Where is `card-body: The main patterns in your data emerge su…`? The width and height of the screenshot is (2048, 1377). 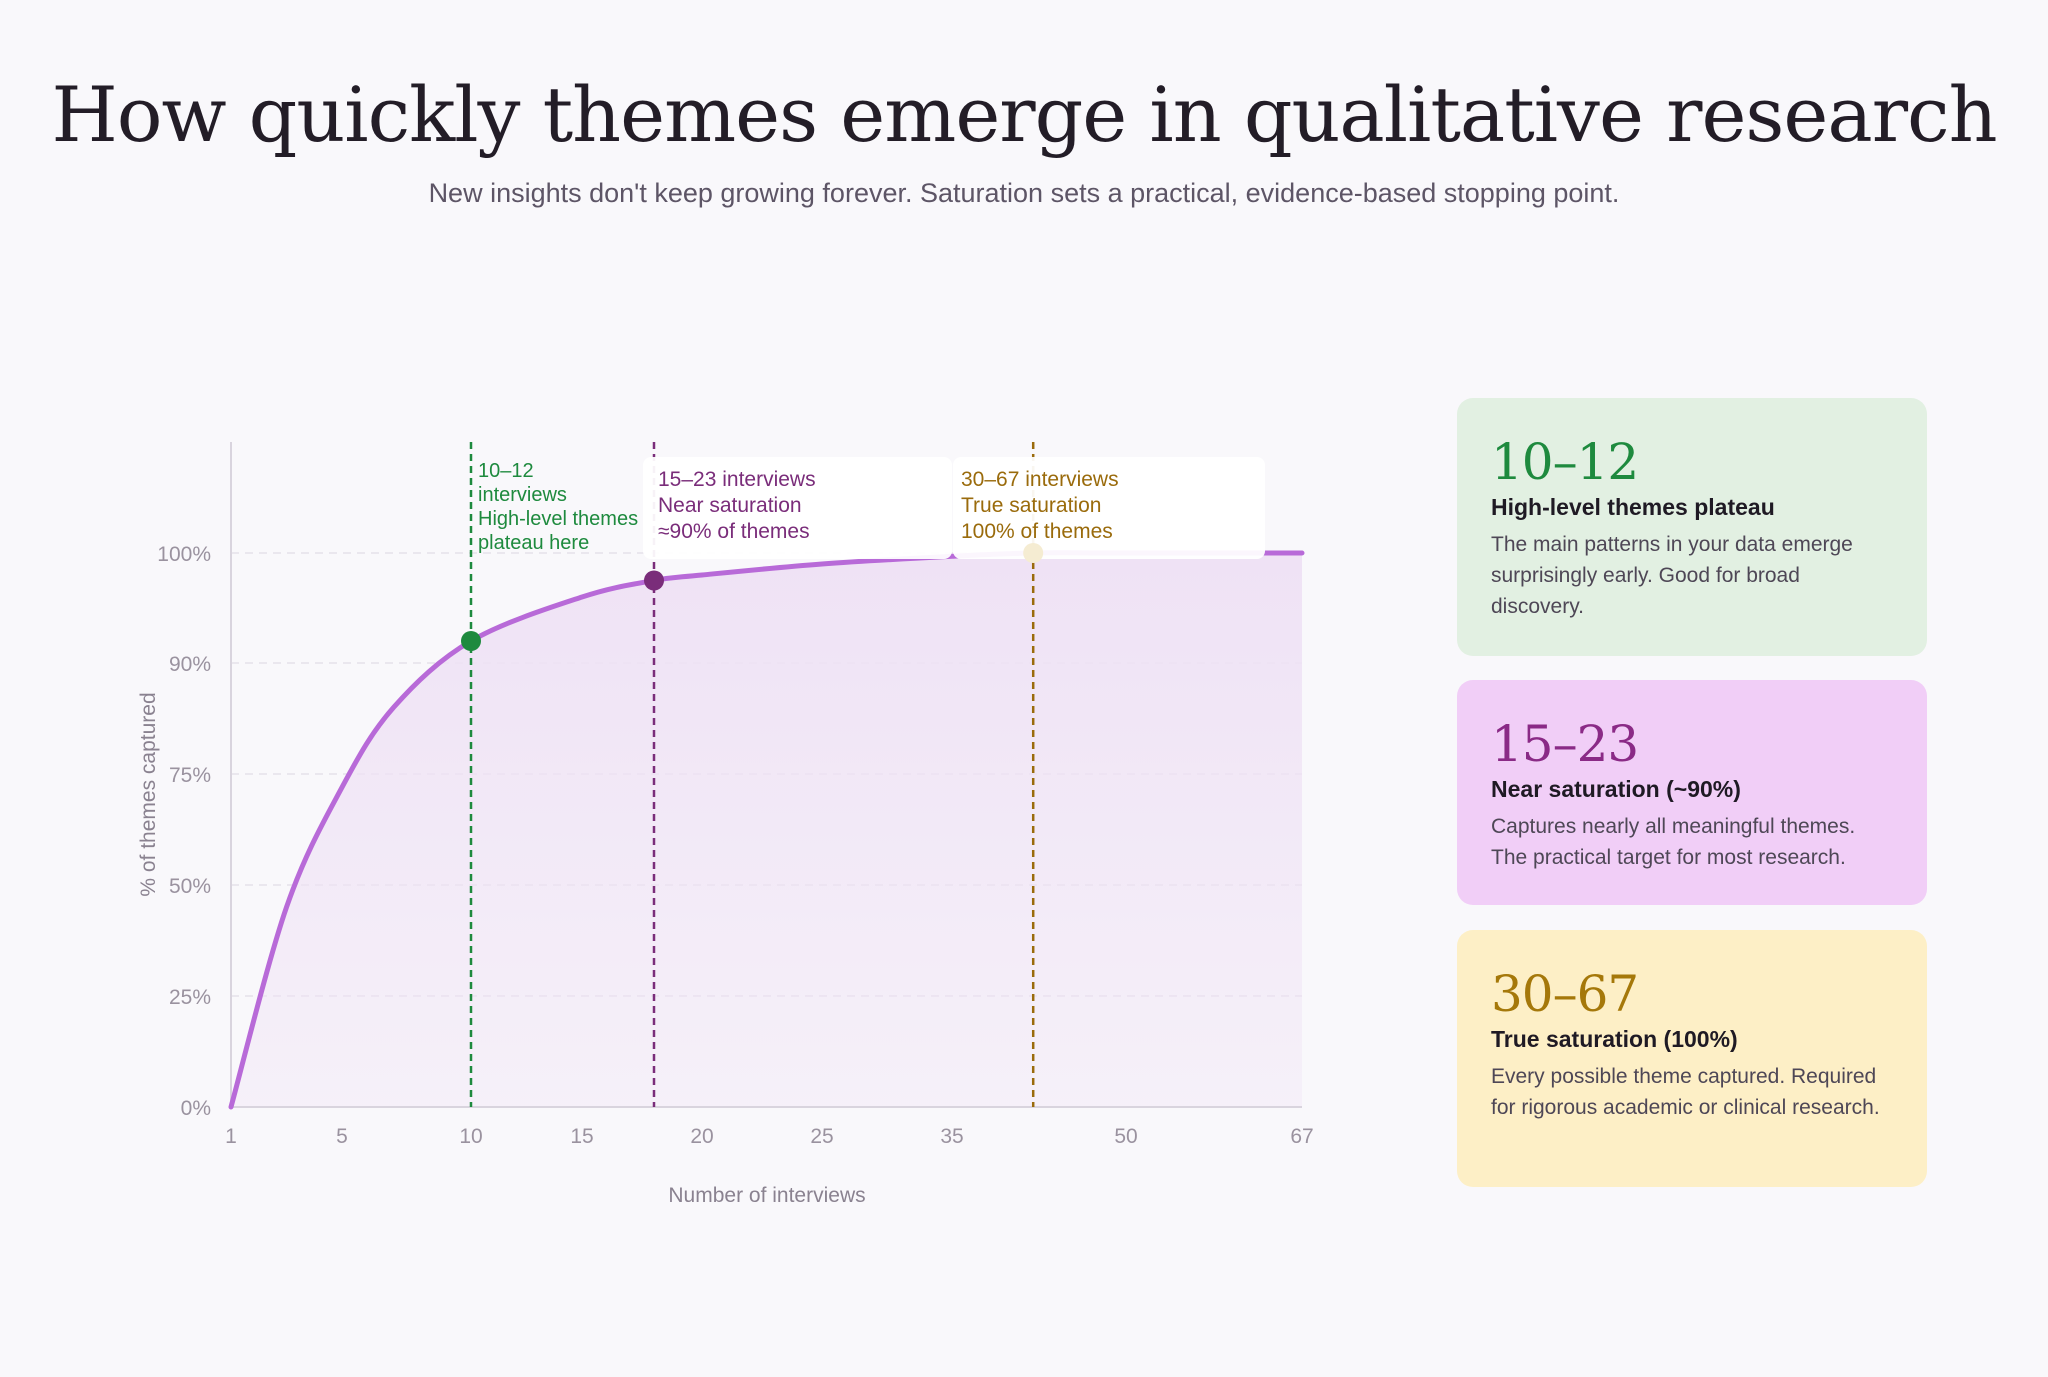 card-body: The main patterns in your data emerge su… is located at coordinates (1672, 575).